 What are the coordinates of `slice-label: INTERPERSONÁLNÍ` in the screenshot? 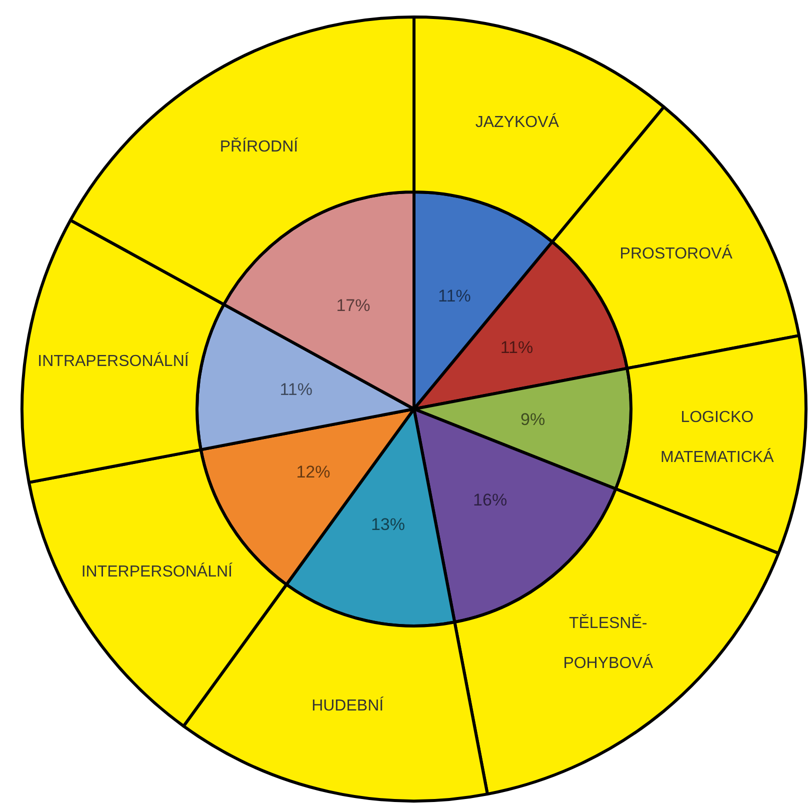 It's located at (157, 571).